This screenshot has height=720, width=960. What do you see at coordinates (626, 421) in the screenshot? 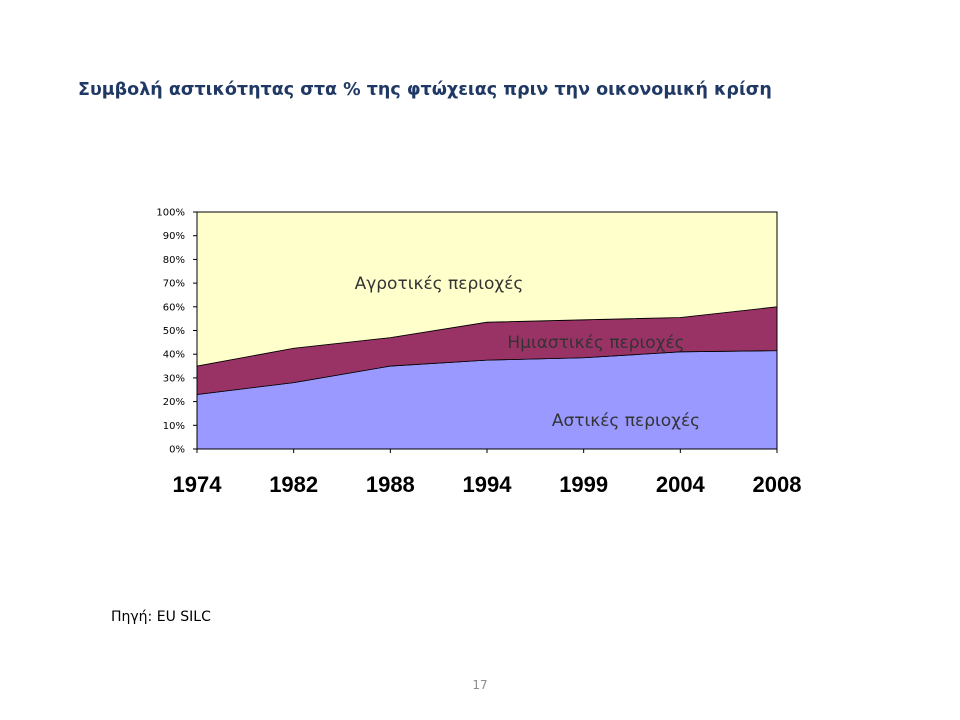
I see `area-label: Αστικές περιοχές` at bounding box center [626, 421].